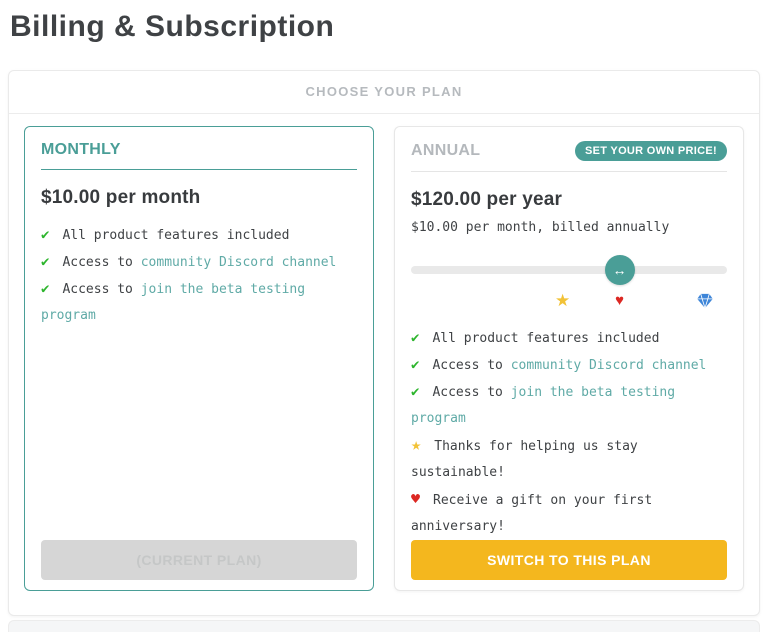 This screenshot has width=768, height=632. Describe the element at coordinates (172, 26) in the screenshot. I see `page-title: Billing & Subscription` at that location.